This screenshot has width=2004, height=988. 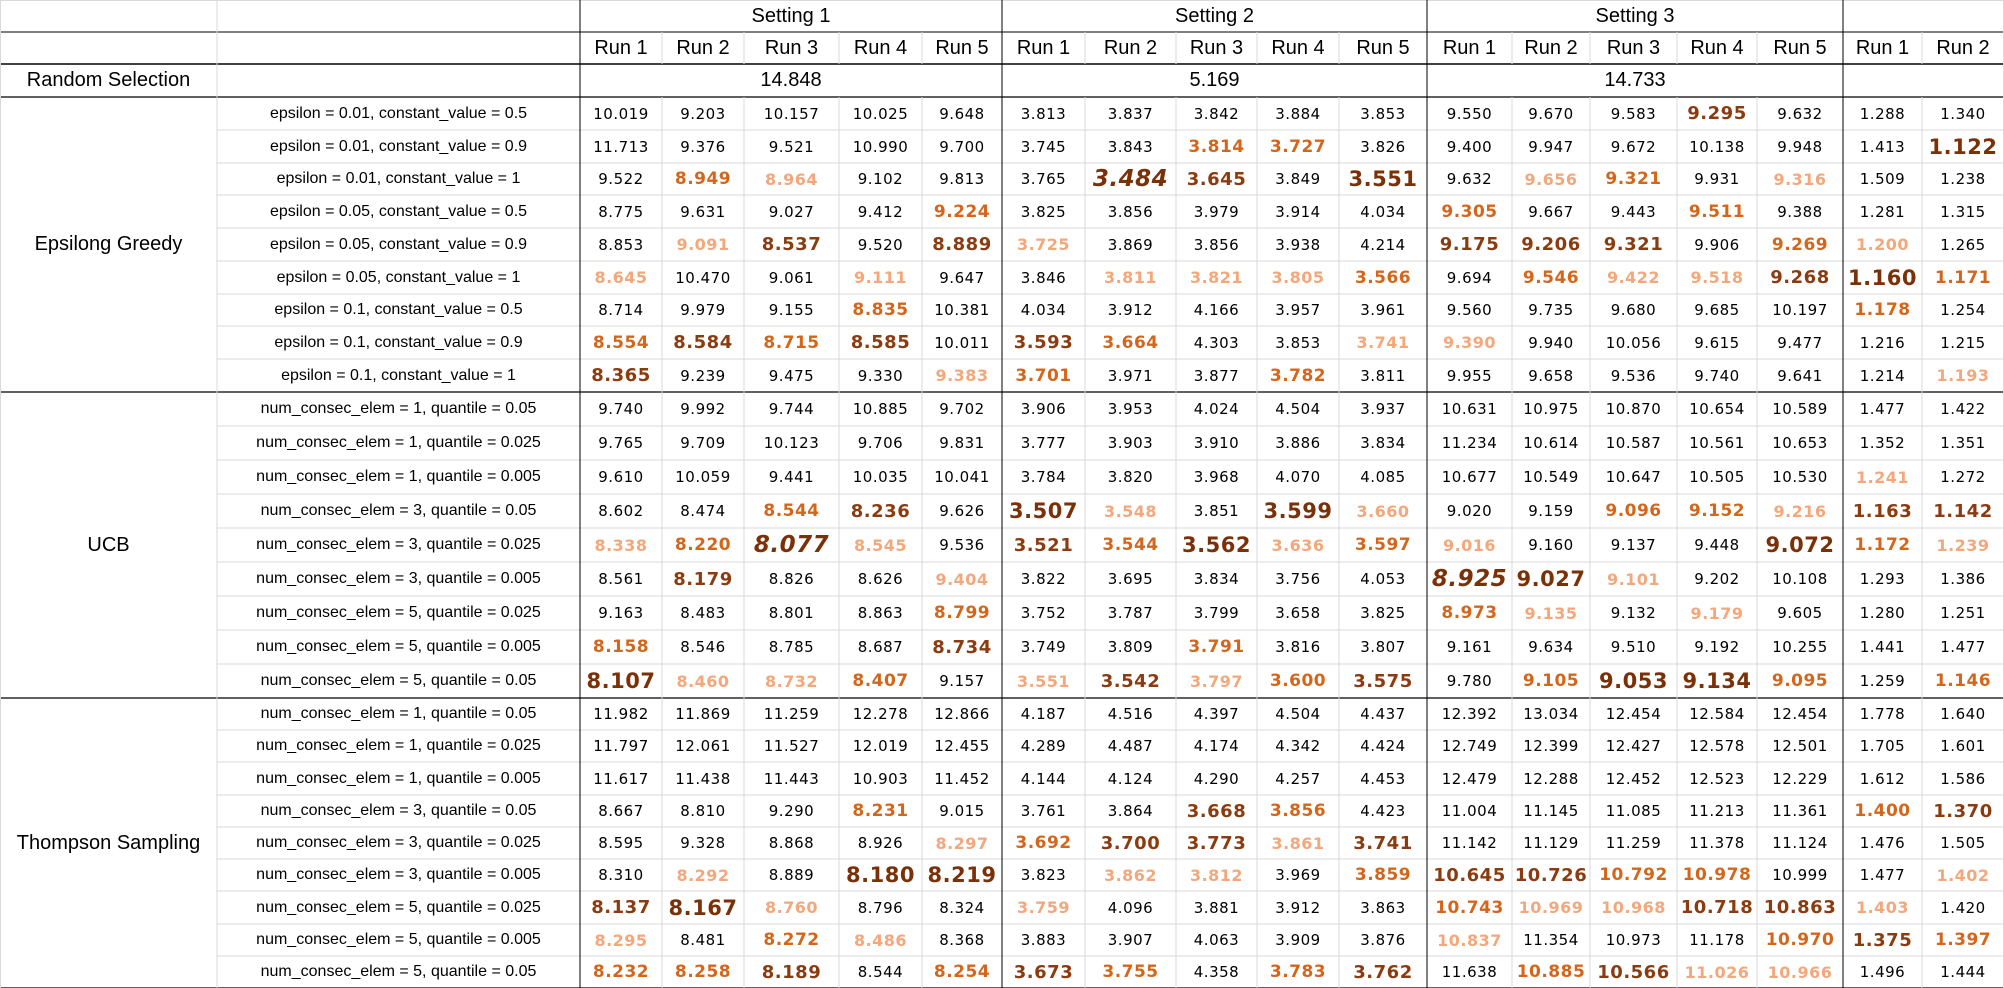 What do you see at coordinates (962, 277) in the screenshot?
I see `table-cell: 9.647` at bounding box center [962, 277].